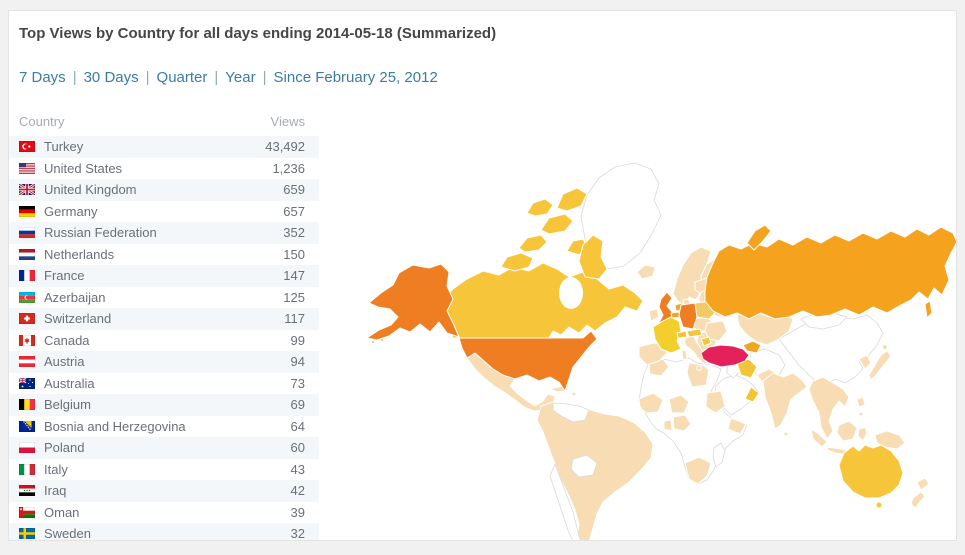 This screenshot has height=555, width=965. Describe the element at coordinates (759, 237) in the screenshot. I see `map-novaya-zemlya` at that location.